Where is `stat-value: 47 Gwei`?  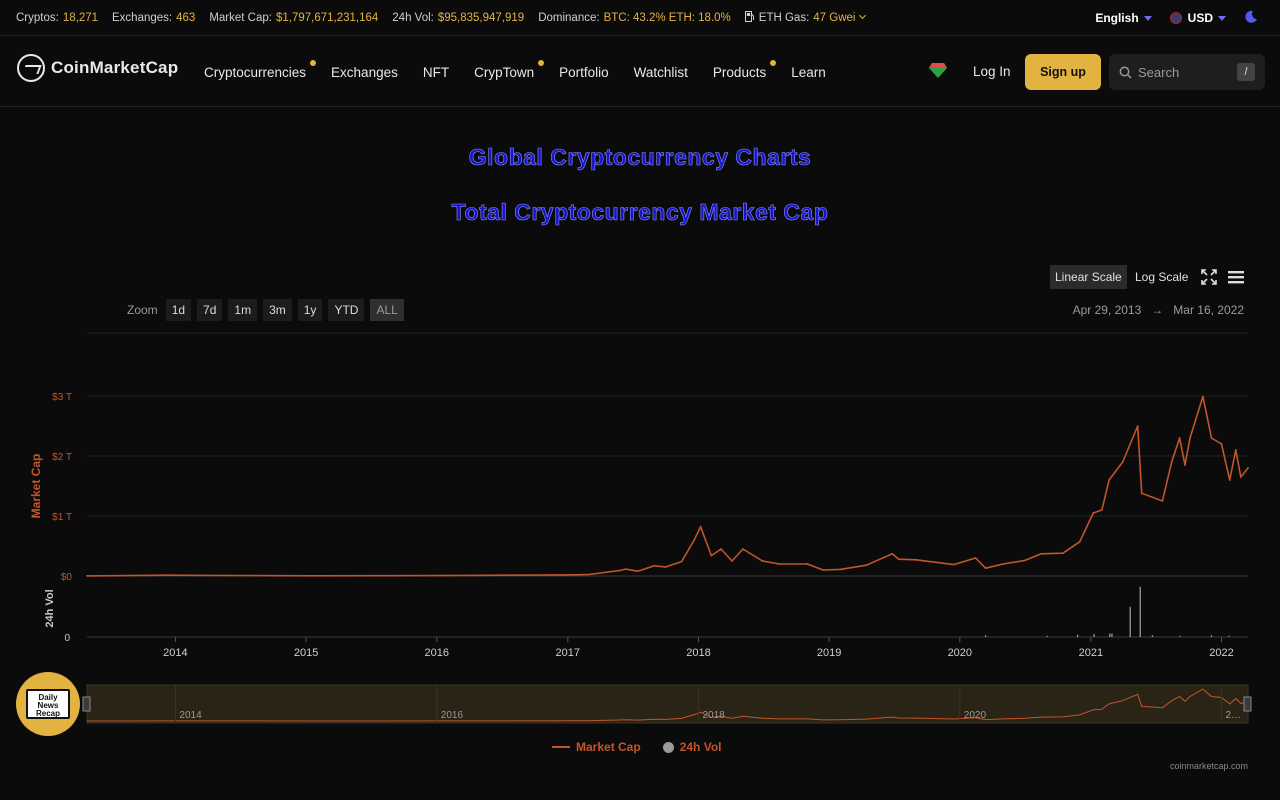
stat-value: 47 Gwei is located at coordinates (834, 18).